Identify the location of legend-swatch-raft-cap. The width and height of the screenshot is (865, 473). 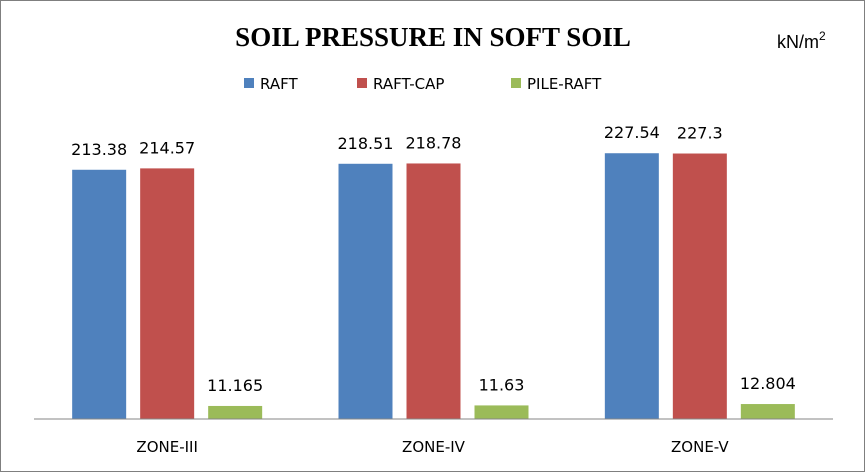
(362, 83).